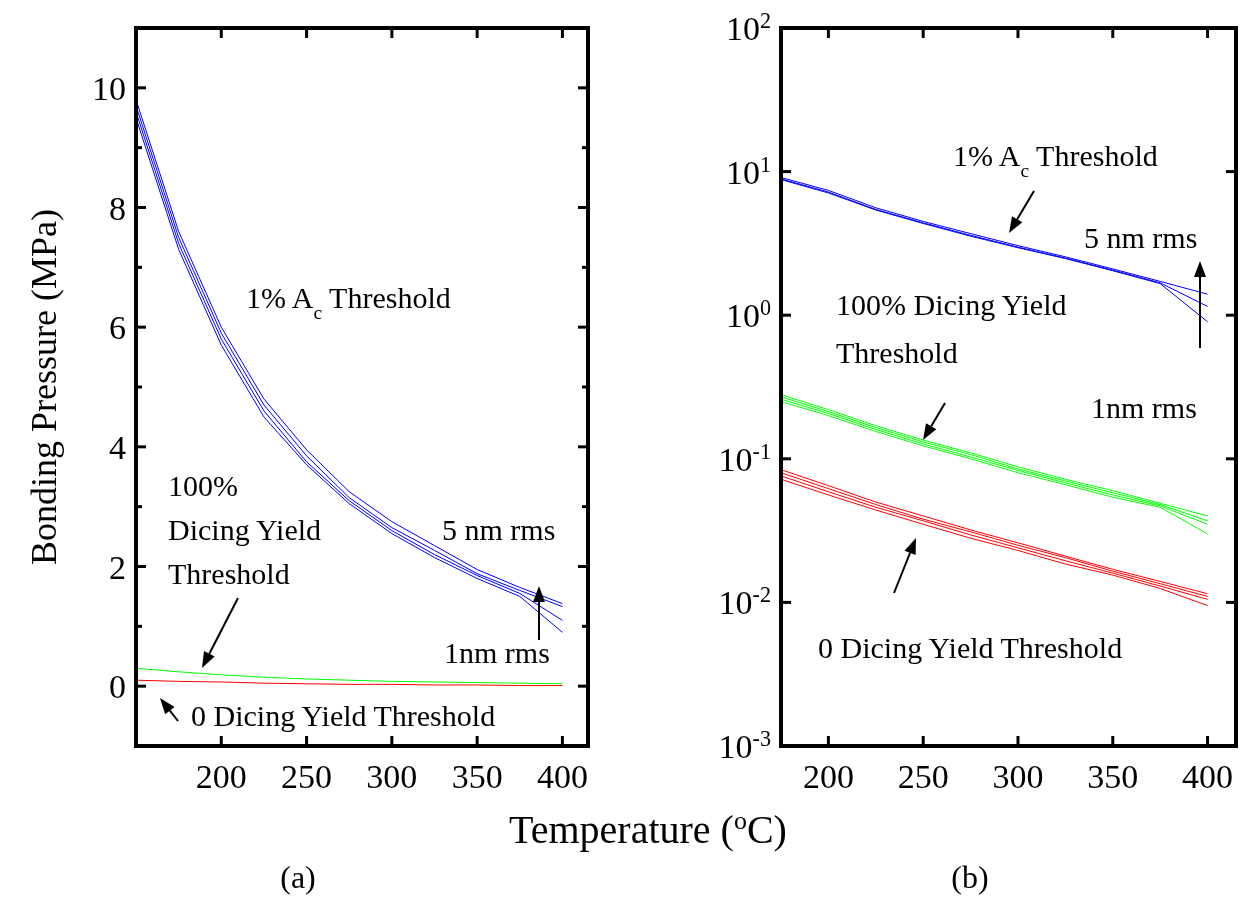 The width and height of the screenshot is (1244, 909). I want to click on y-tick-label: 8, so click(117, 208).